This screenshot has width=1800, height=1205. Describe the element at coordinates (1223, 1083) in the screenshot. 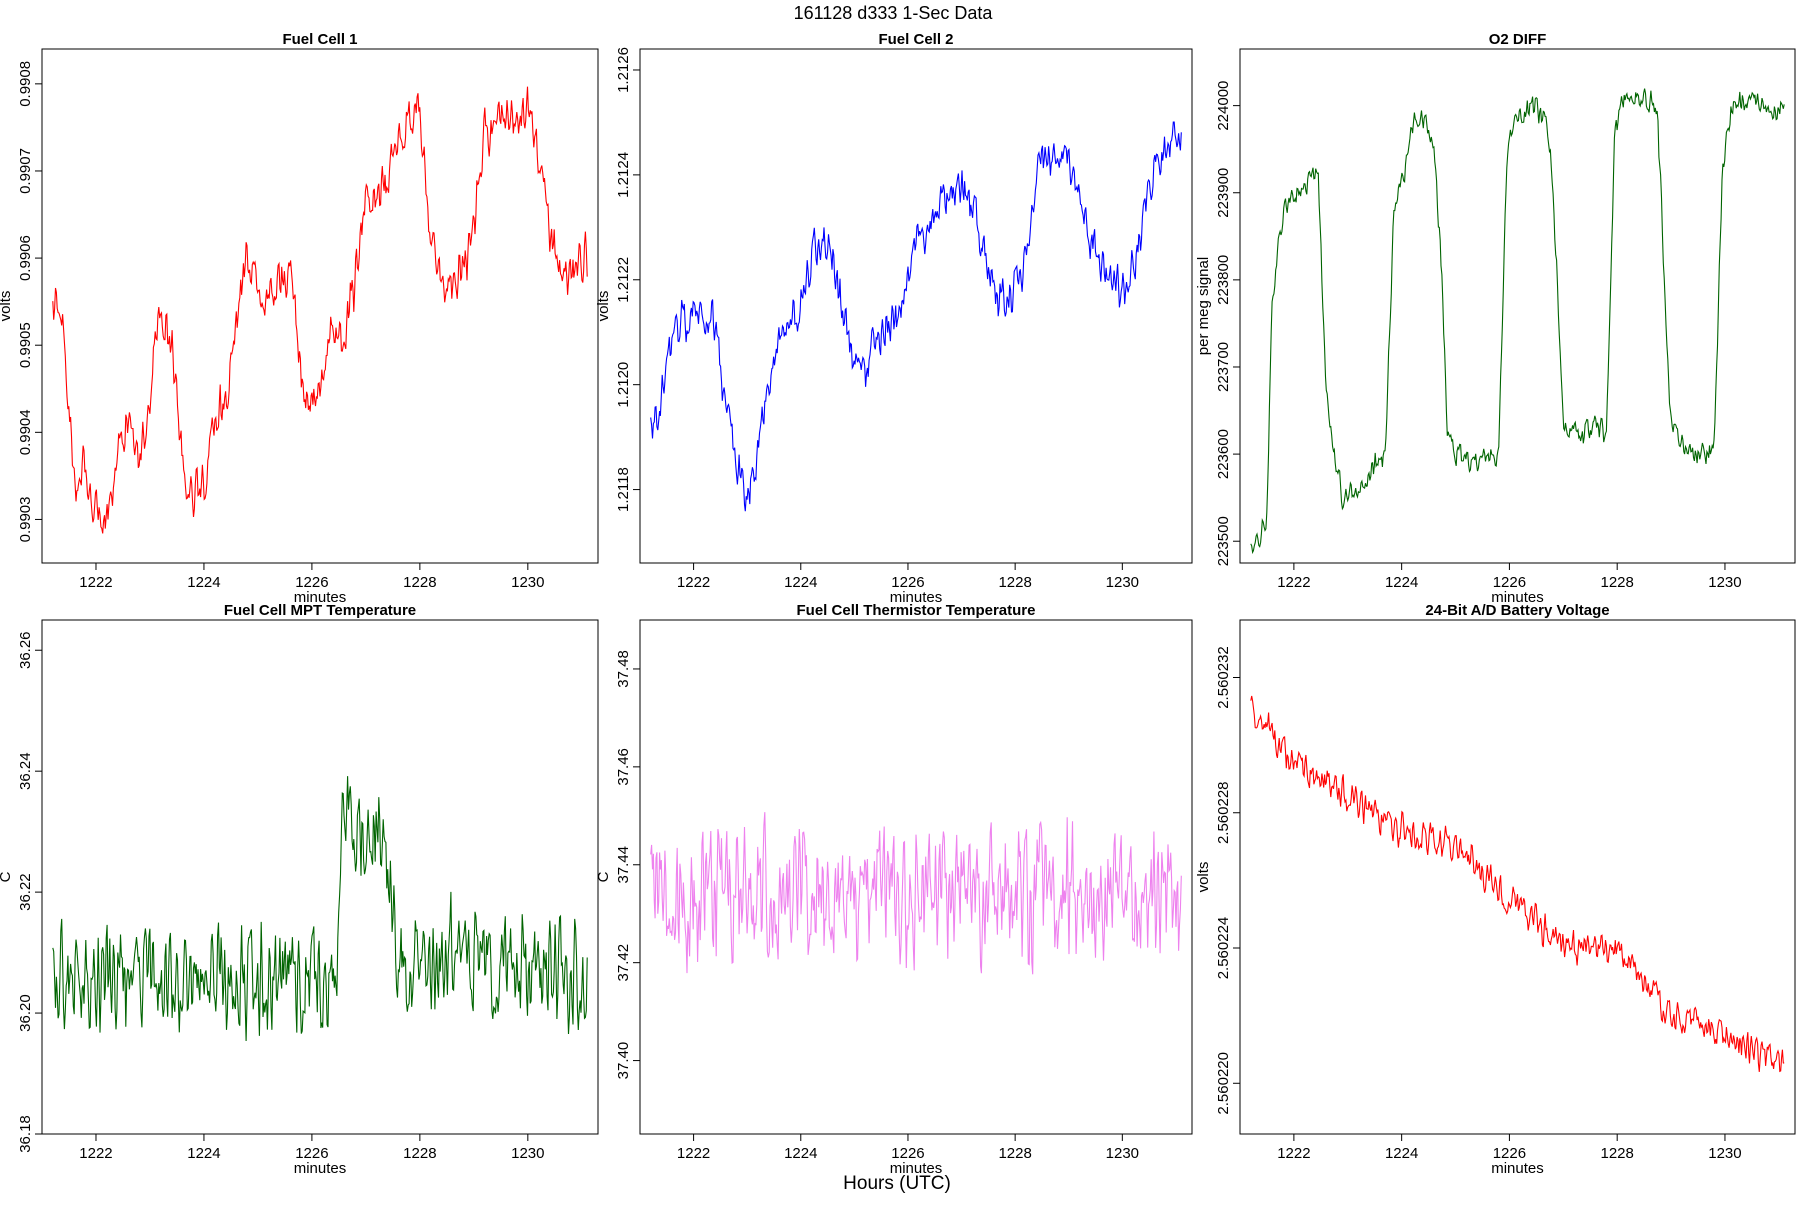

I see `y-tick-label: 2.560220` at that location.